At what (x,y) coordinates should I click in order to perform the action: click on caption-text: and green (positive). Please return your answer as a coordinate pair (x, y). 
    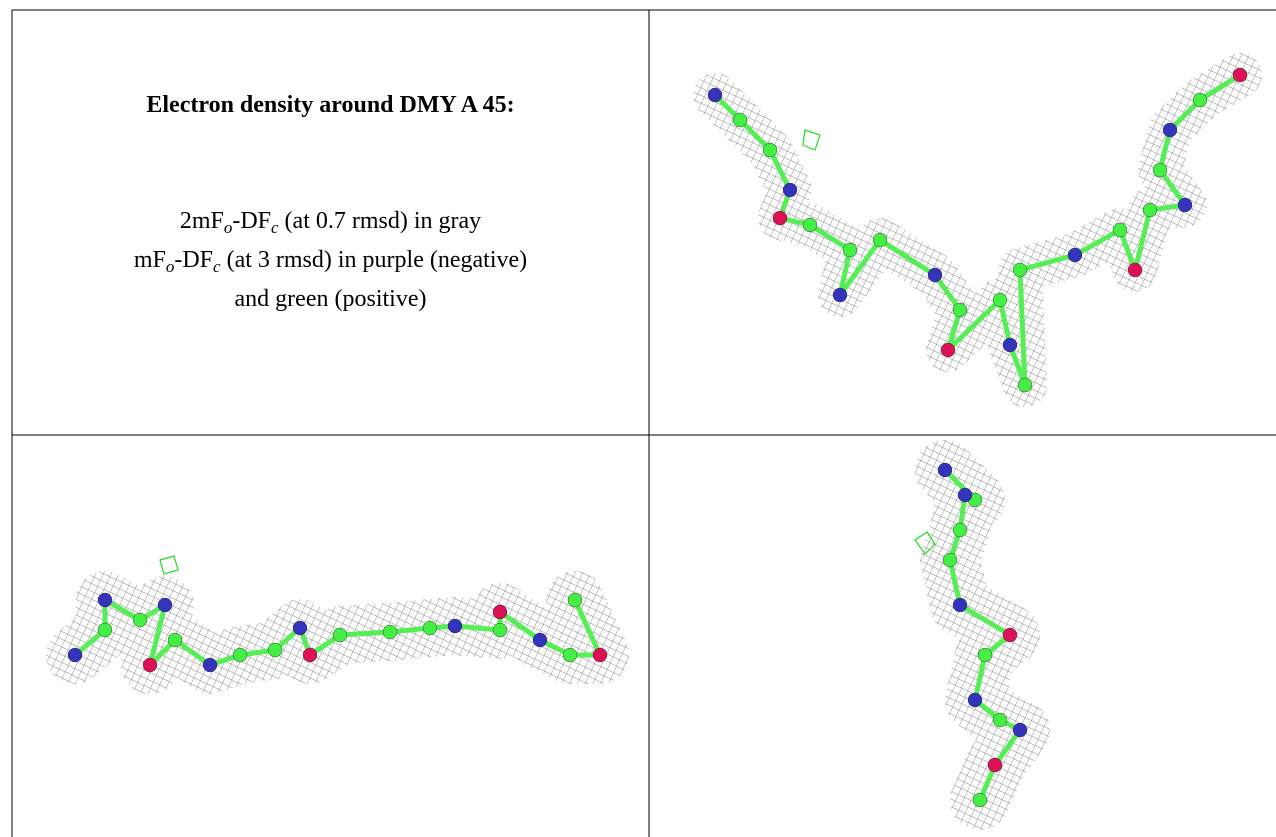
    Looking at the image, I should click on (330, 299).